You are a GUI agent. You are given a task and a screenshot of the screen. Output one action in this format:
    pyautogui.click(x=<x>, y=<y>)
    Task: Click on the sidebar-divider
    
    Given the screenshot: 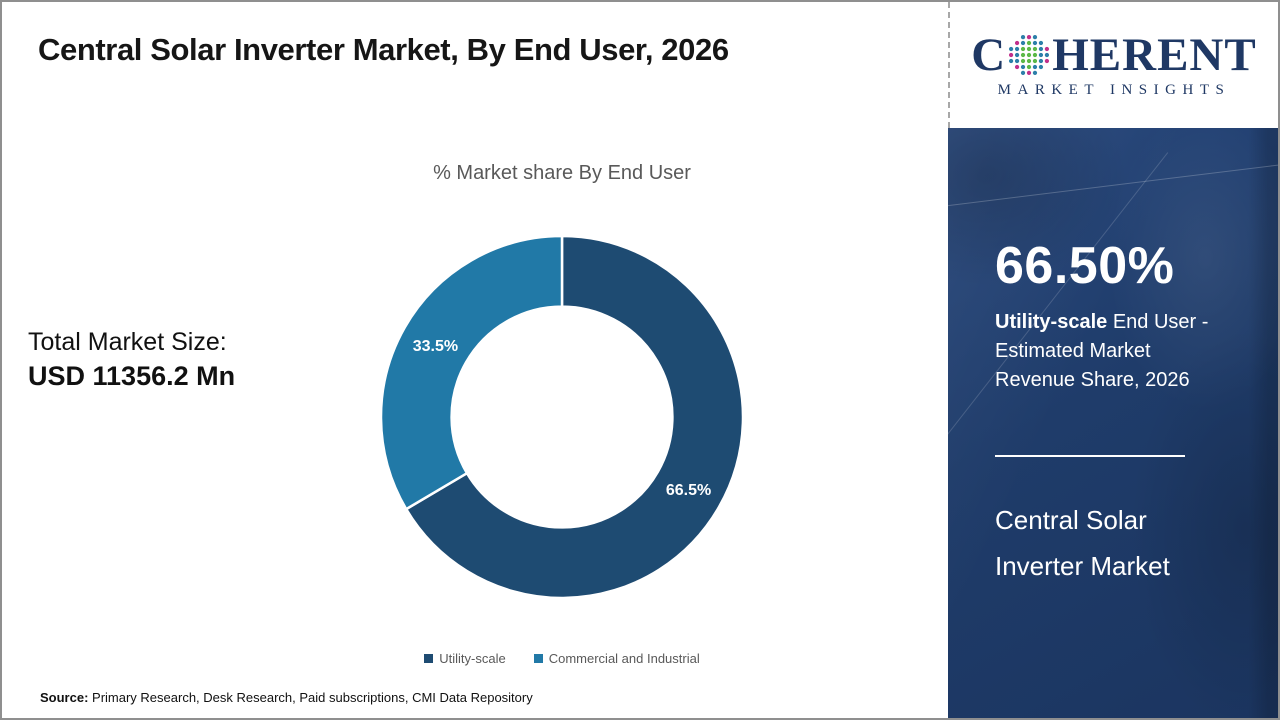 What is the action you would take?
    pyautogui.click(x=1090, y=456)
    